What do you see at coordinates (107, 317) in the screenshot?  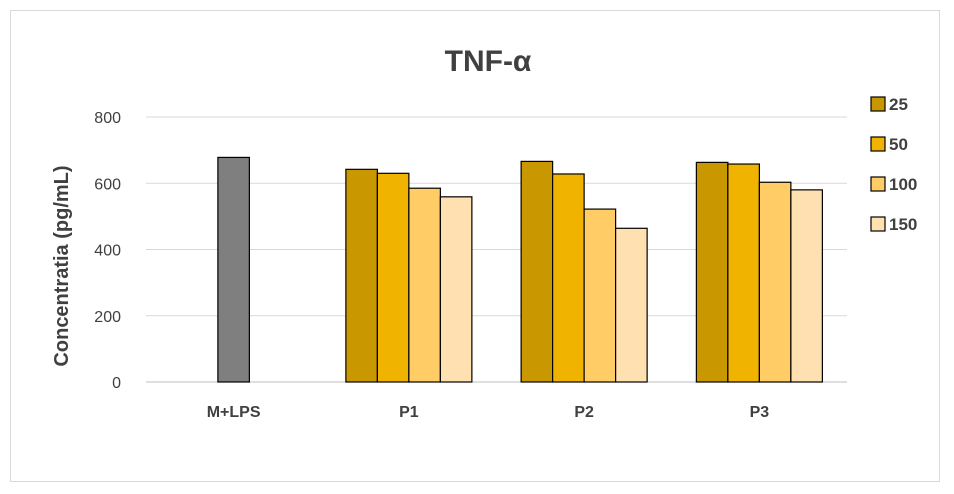 I see `y-tick-label: 200` at bounding box center [107, 317].